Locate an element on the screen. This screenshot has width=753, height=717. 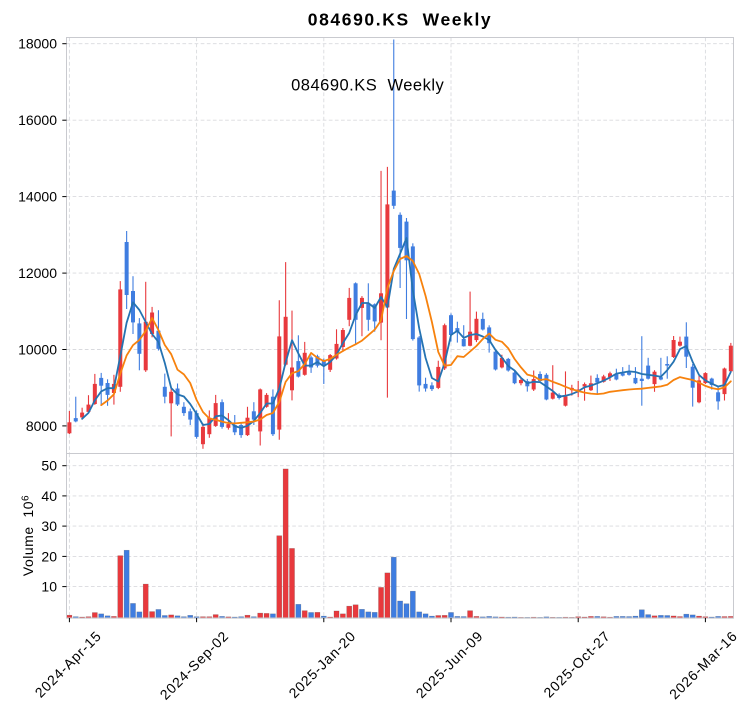
svg-text: 50 is located at coordinates (49, 466).